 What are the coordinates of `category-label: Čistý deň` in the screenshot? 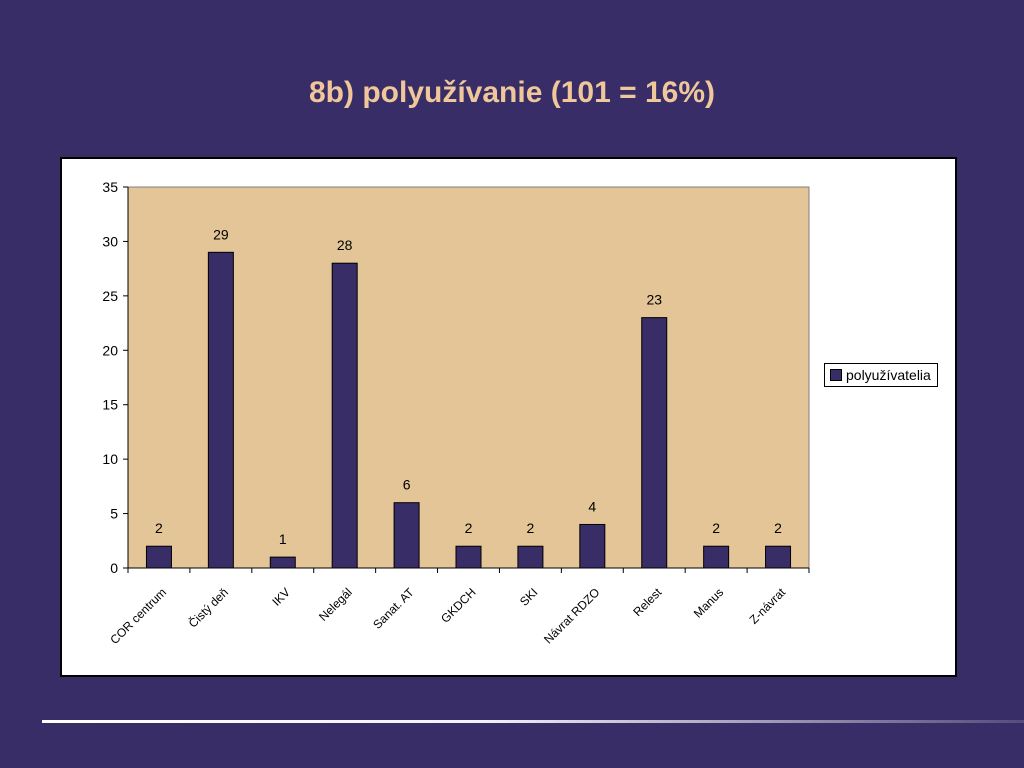 It's located at (208, 608).